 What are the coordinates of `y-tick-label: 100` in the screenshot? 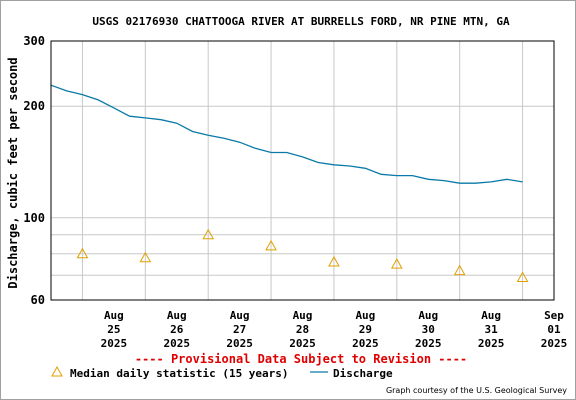 It's located at (34, 218).